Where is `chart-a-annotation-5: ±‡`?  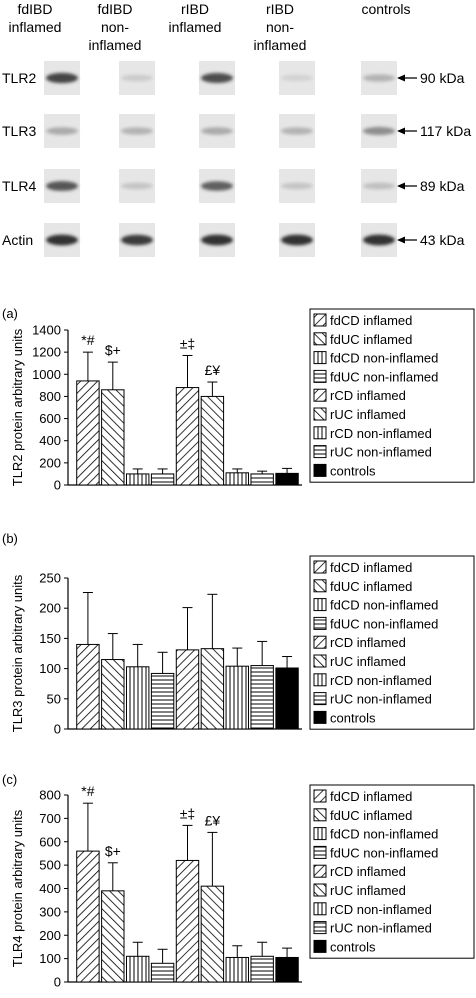
chart-a-annotation-5: ±‡ is located at coordinates (187, 343).